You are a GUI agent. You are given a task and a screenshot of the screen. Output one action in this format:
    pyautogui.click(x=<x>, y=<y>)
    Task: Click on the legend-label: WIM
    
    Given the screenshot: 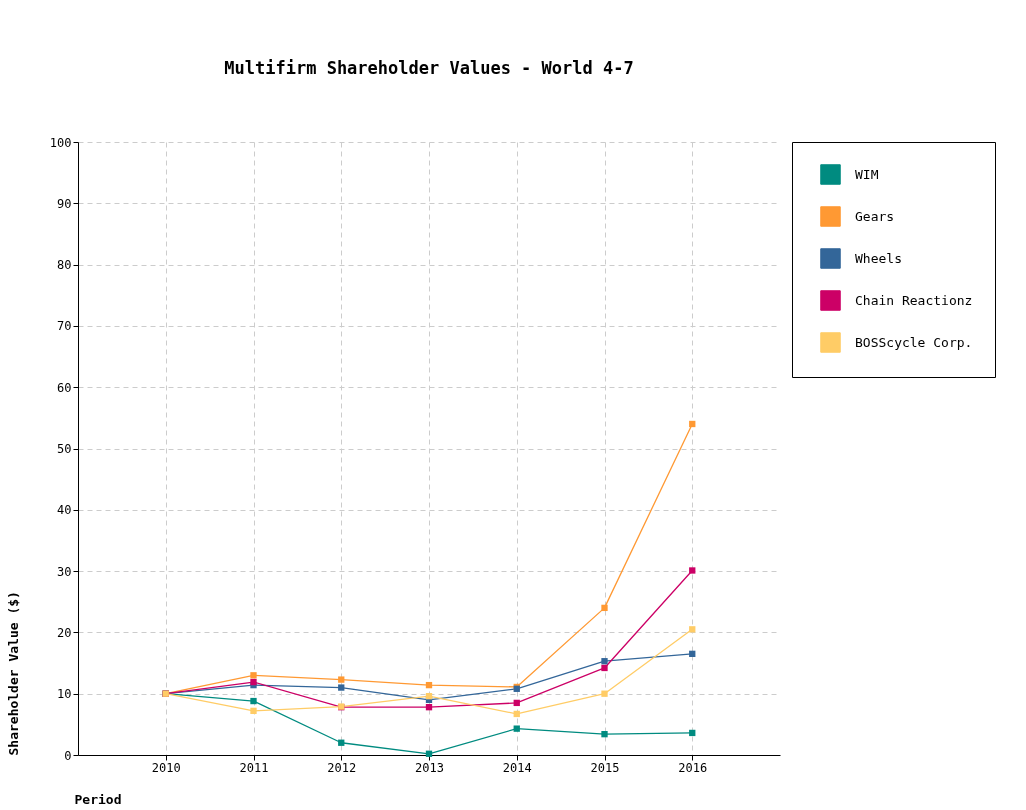 What is the action you would take?
    pyautogui.click(x=867, y=174)
    